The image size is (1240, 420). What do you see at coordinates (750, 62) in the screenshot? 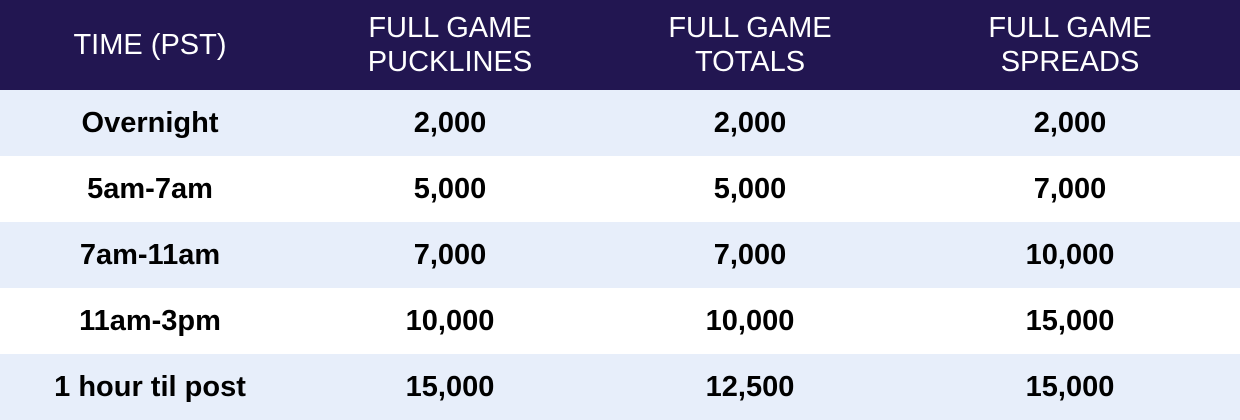
I see `header-line: TOTALS` at bounding box center [750, 62].